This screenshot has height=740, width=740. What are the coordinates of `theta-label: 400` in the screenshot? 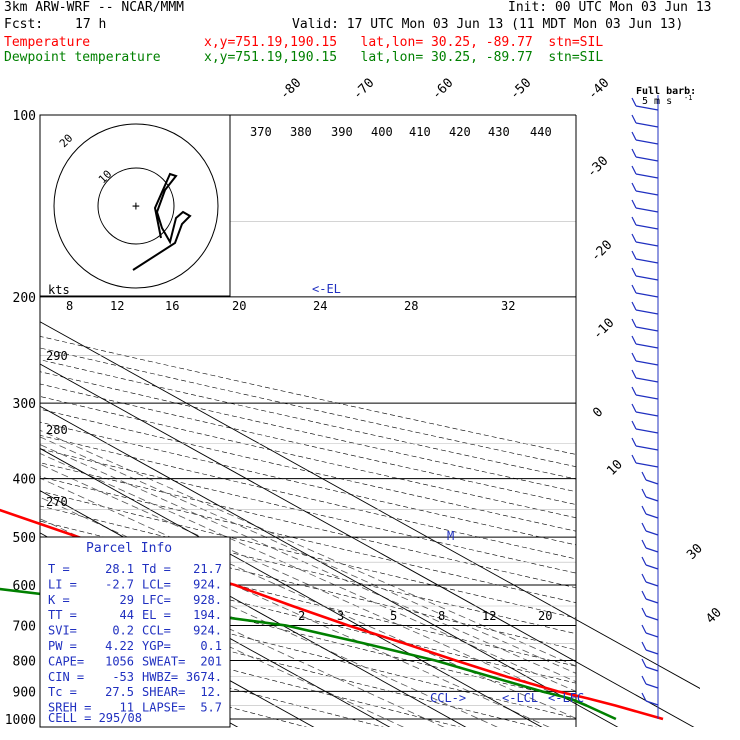 It's located at (382, 132).